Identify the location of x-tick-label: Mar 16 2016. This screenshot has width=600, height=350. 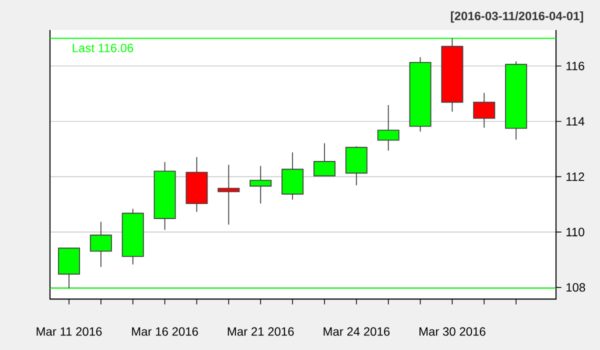
(165, 331).